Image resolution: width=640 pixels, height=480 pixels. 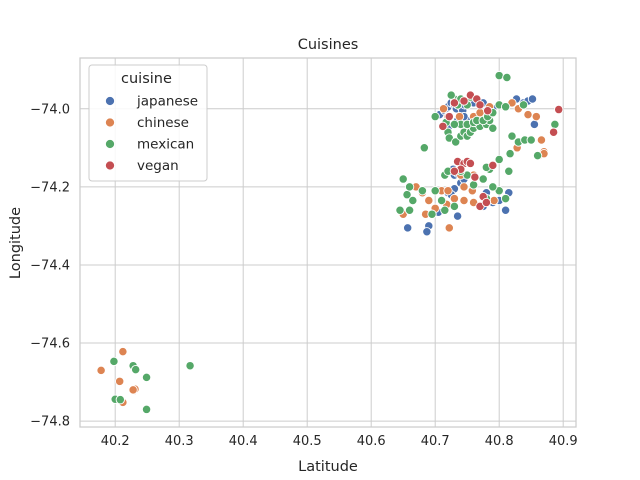 I want to click on y-tick-label: −74.6, so click(x=50, y=344).